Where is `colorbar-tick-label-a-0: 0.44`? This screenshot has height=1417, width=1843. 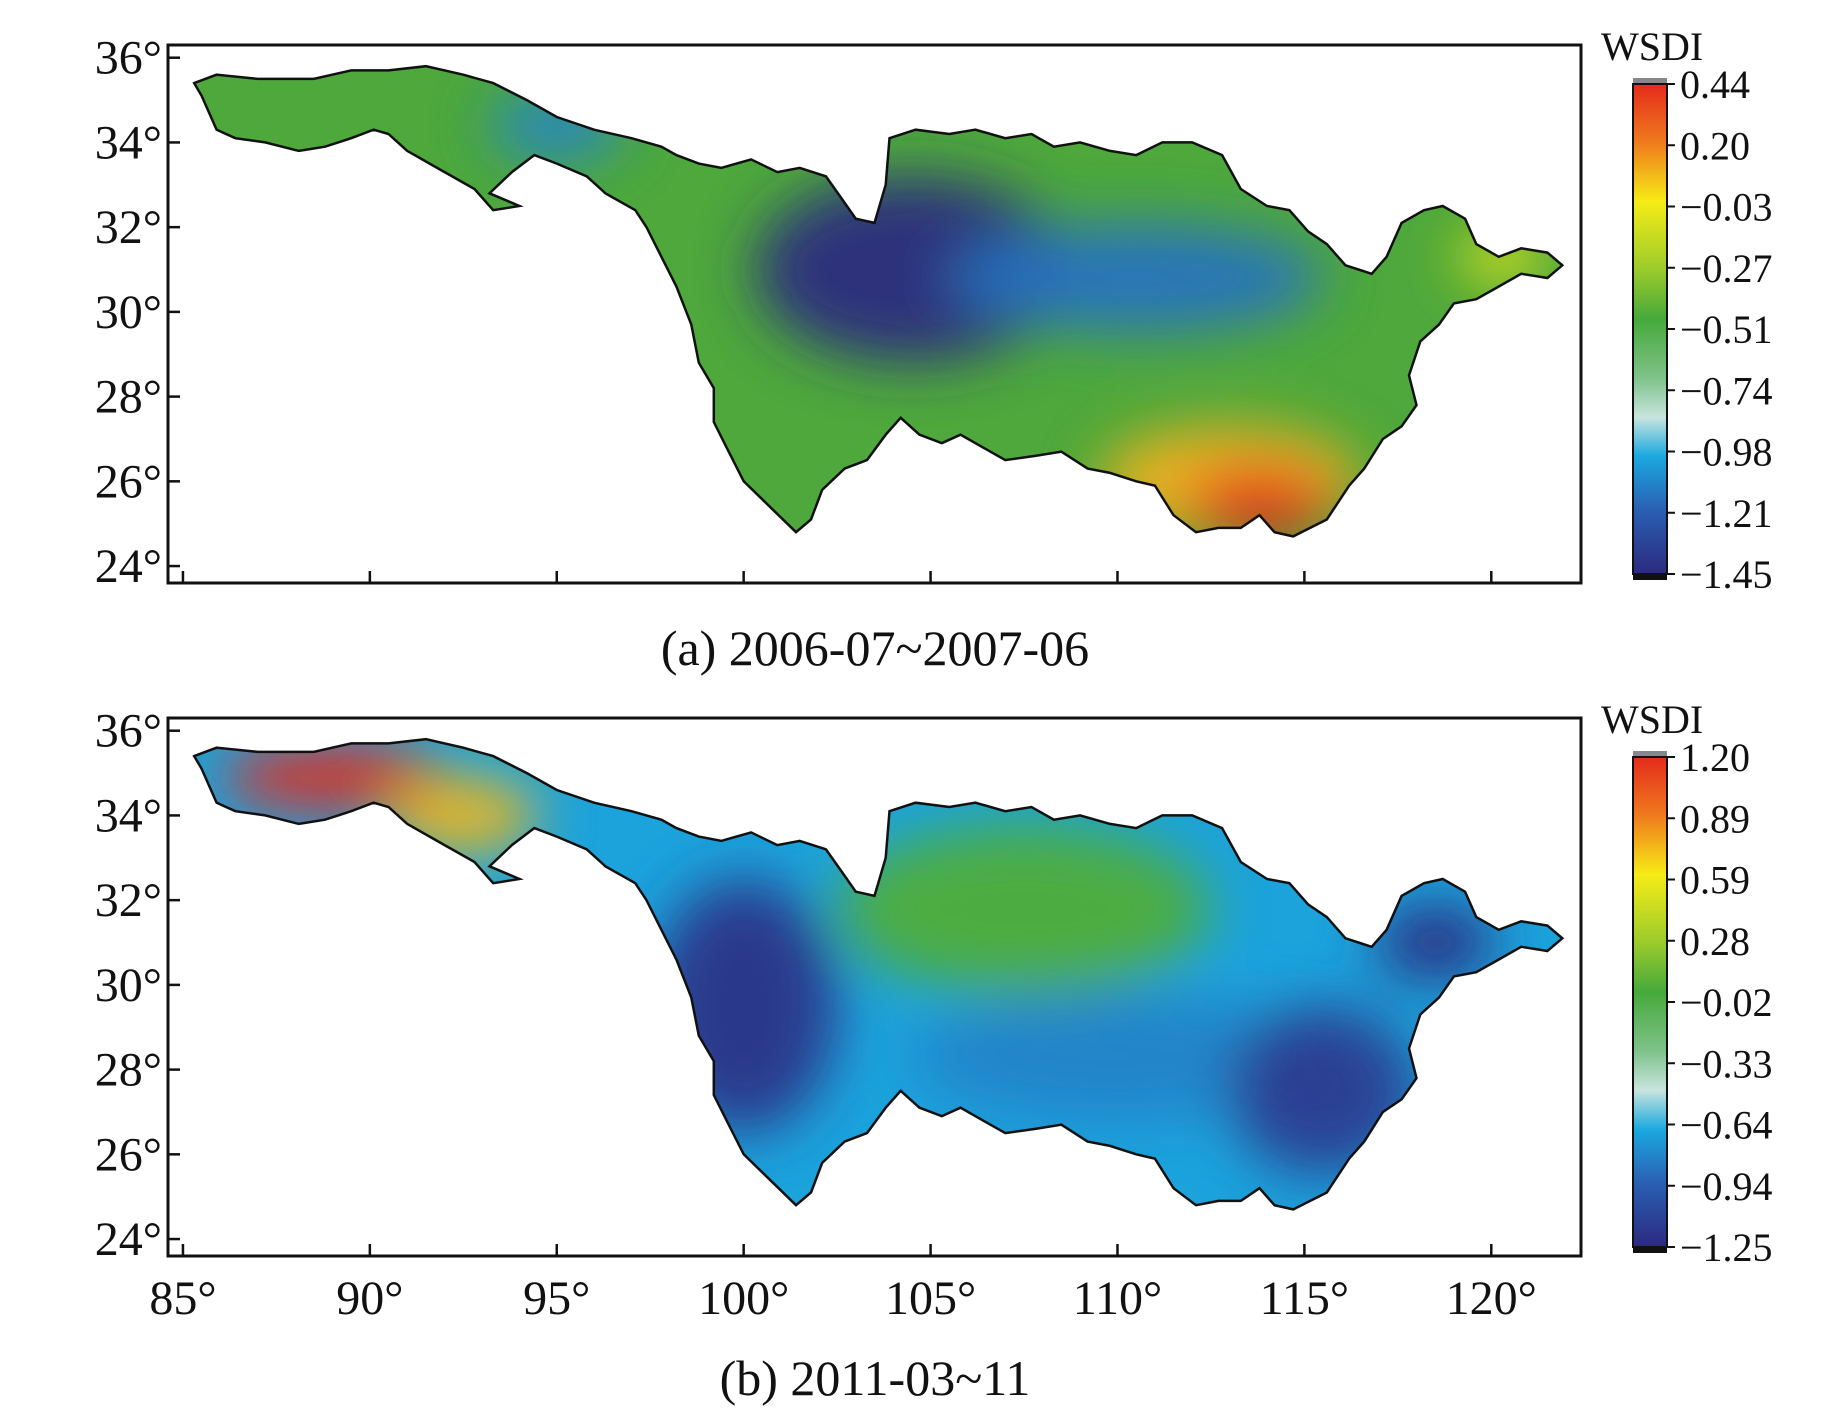
colorbar-tick-label-a-0: 0.44 is located at coordinates (1715, 84).